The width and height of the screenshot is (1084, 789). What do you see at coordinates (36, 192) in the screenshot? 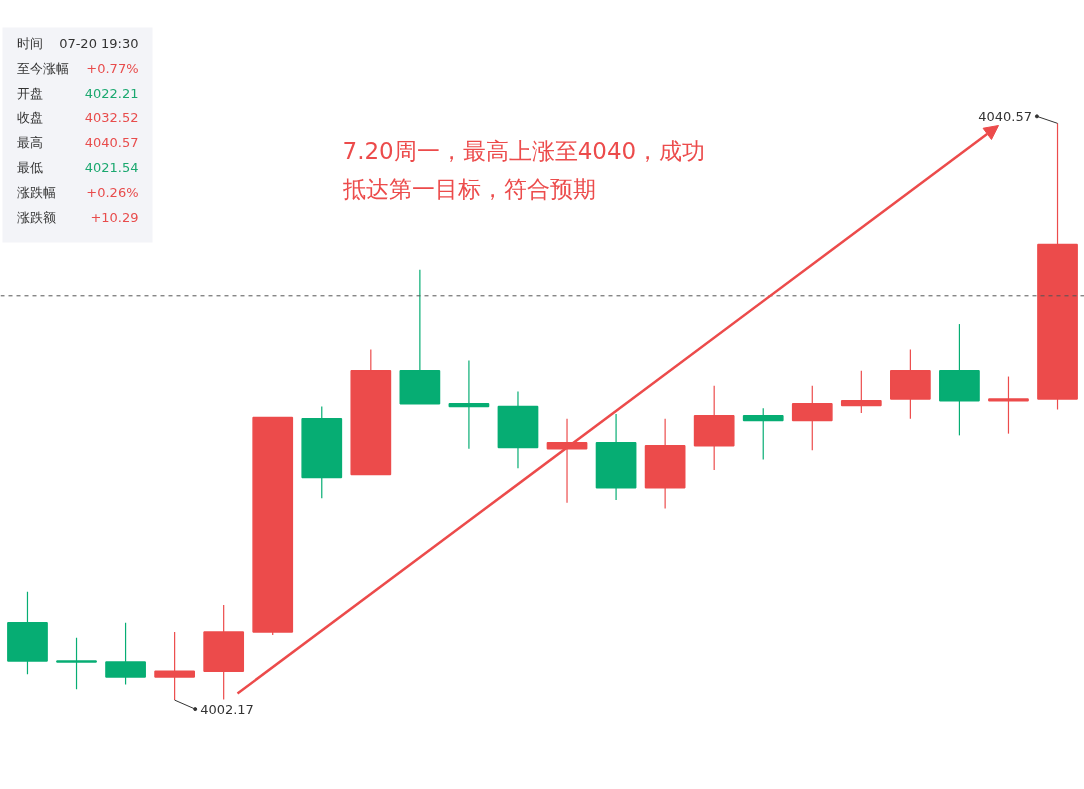
I see `annotation: 涨跌幅` at bounding box center [36, 192].